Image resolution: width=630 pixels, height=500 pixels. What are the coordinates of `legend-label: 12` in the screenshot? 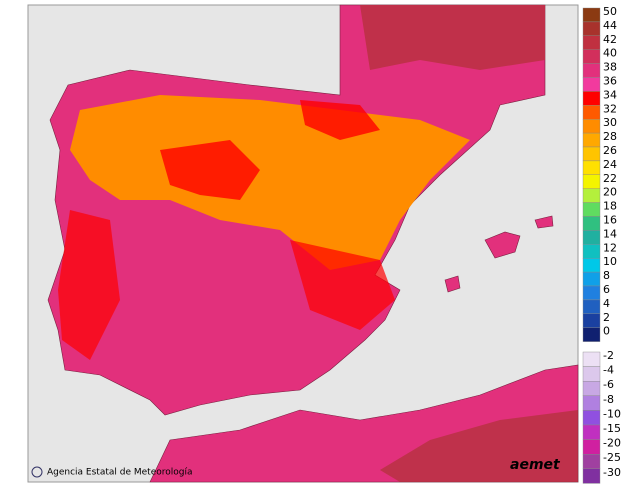 It's located at (610, 247).